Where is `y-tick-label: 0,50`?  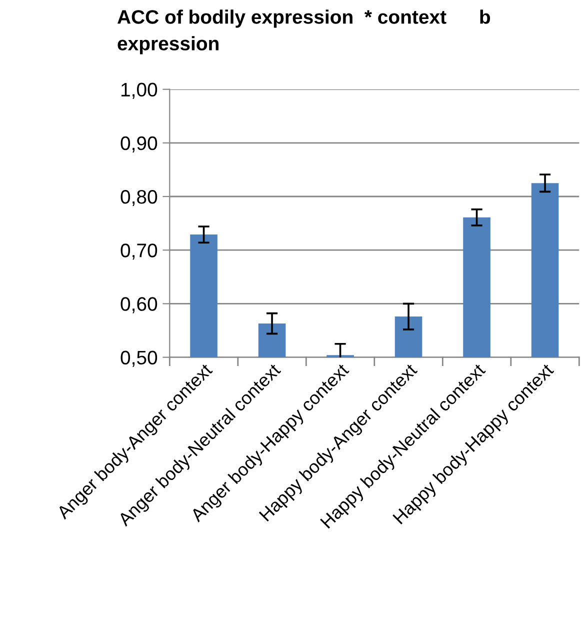 y-tick-label: 0,50 is located at coordinates (139, 358).